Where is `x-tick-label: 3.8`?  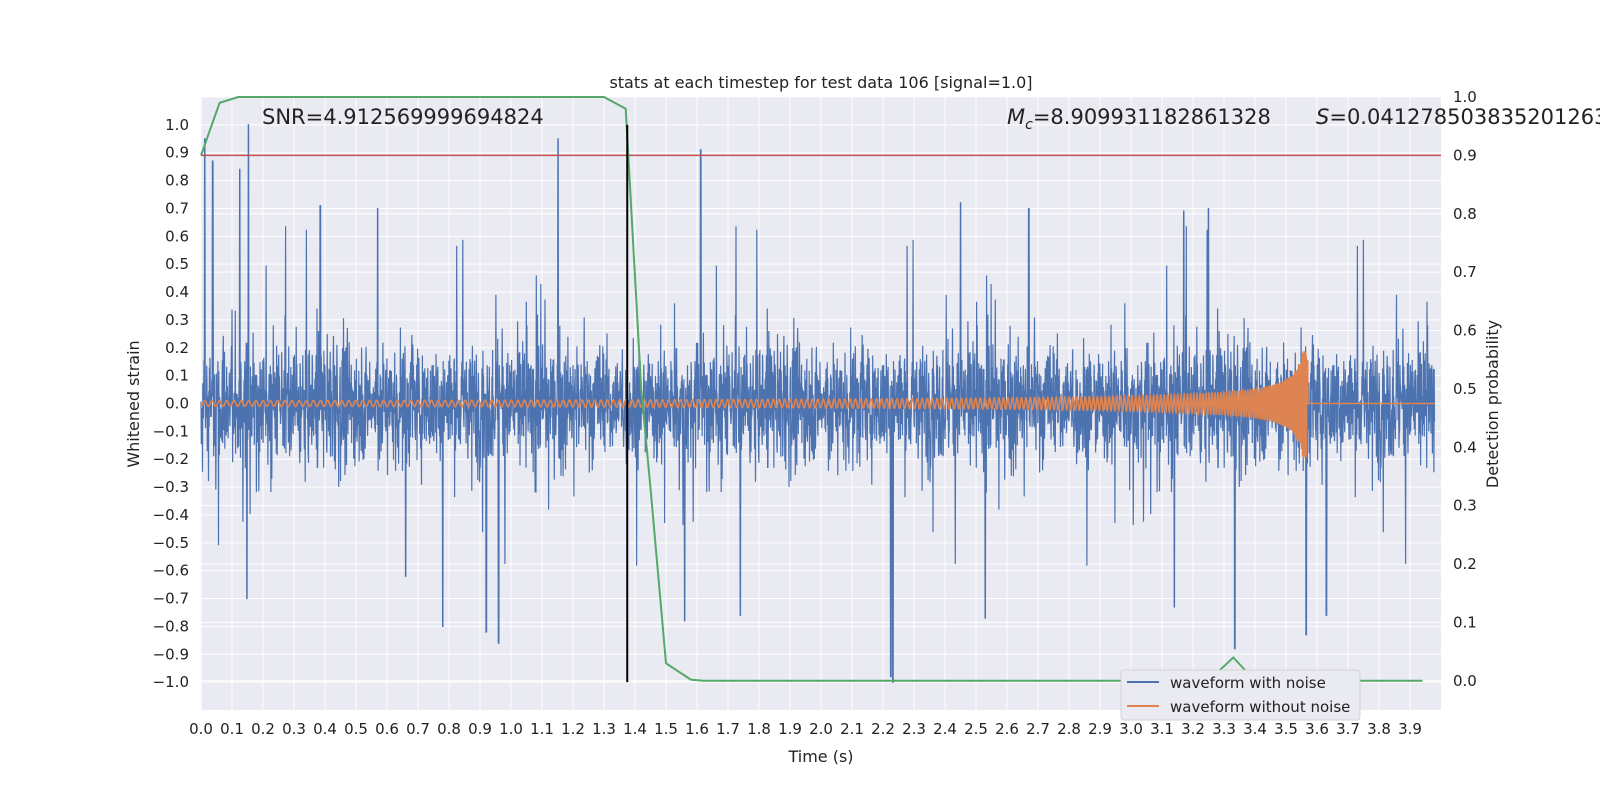
x-tick-label: 3.8 is located at coordinates (1379, 729).